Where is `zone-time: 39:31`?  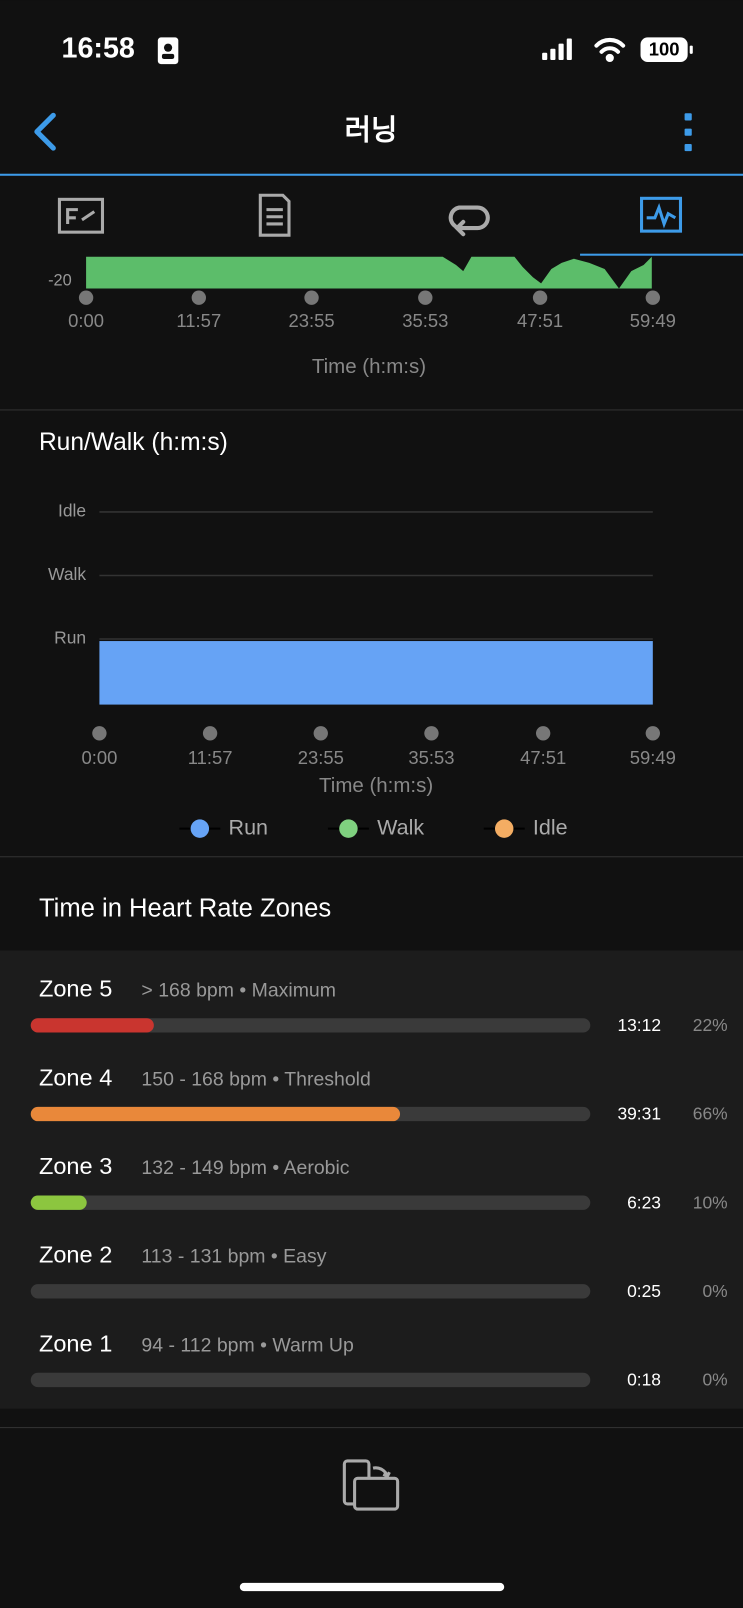 zone-time: 39:31 is located at coordinates (639, 1114).